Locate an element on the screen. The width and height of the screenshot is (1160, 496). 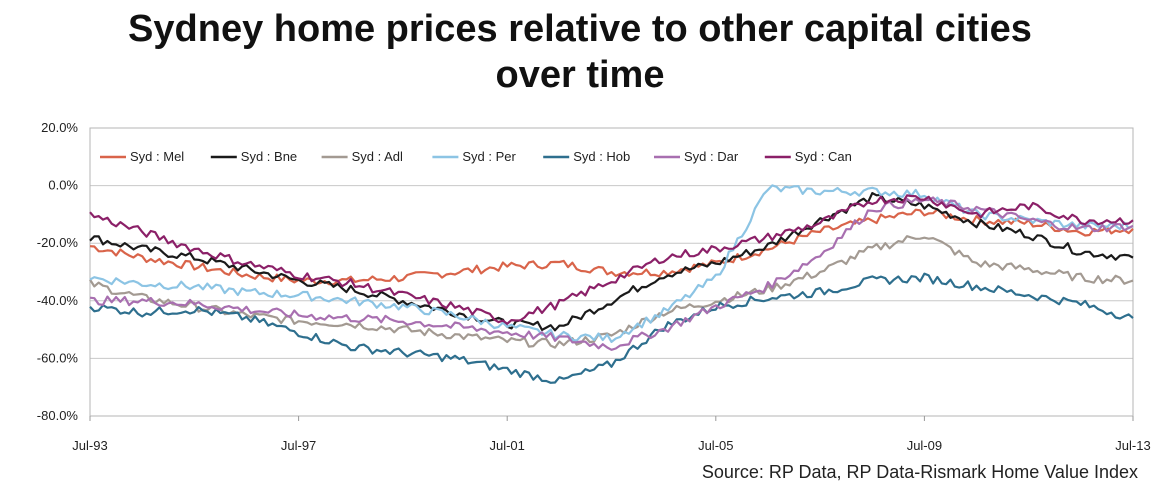
y-tick-label: -40.0% is located at coordinates (58, 300).